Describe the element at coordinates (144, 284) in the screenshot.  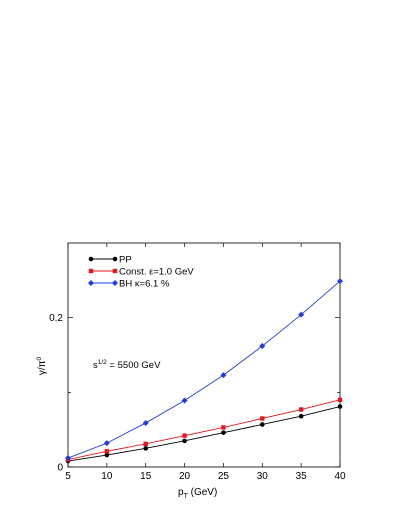
I see `legend-label-bh: BH κ=6.1 %` at that location.